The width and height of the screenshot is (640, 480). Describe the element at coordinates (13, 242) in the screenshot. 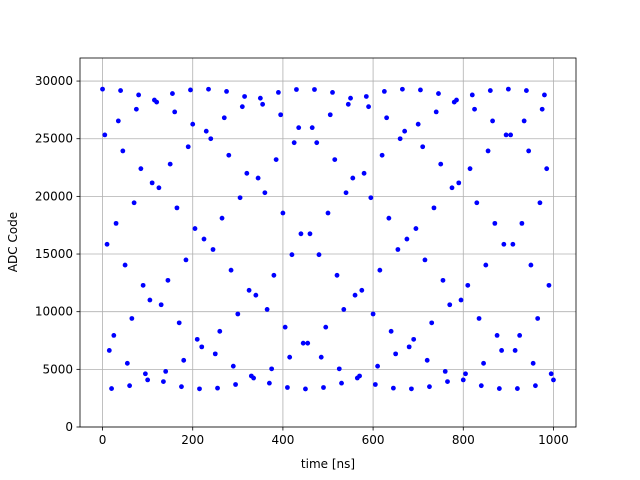

I see `y-axis-label: ADC Code` at that location.